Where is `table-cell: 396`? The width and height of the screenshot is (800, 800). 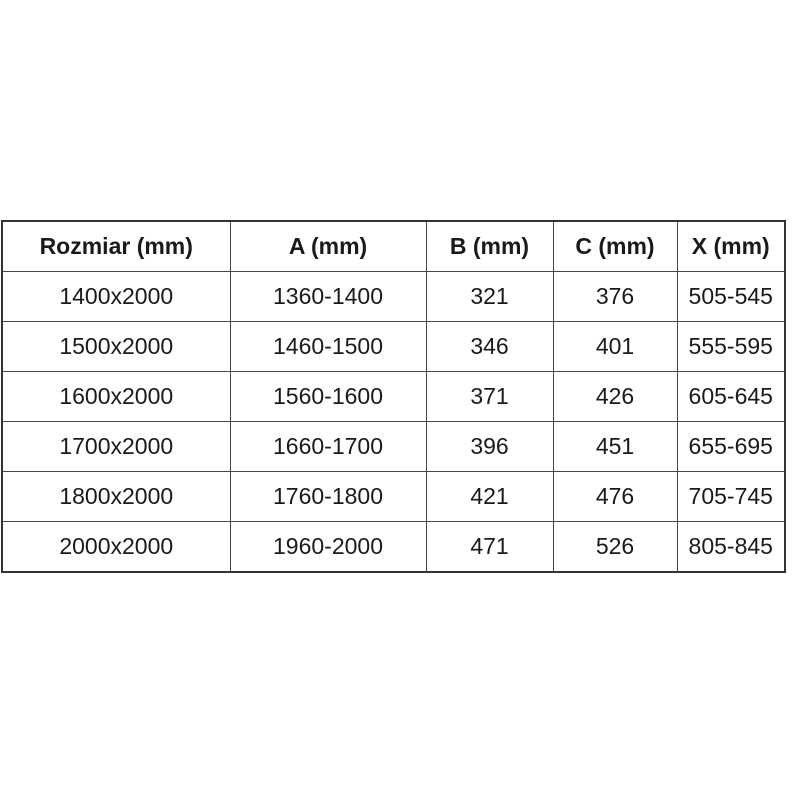
table-cell: 396 is located at coordinates (489, 446).